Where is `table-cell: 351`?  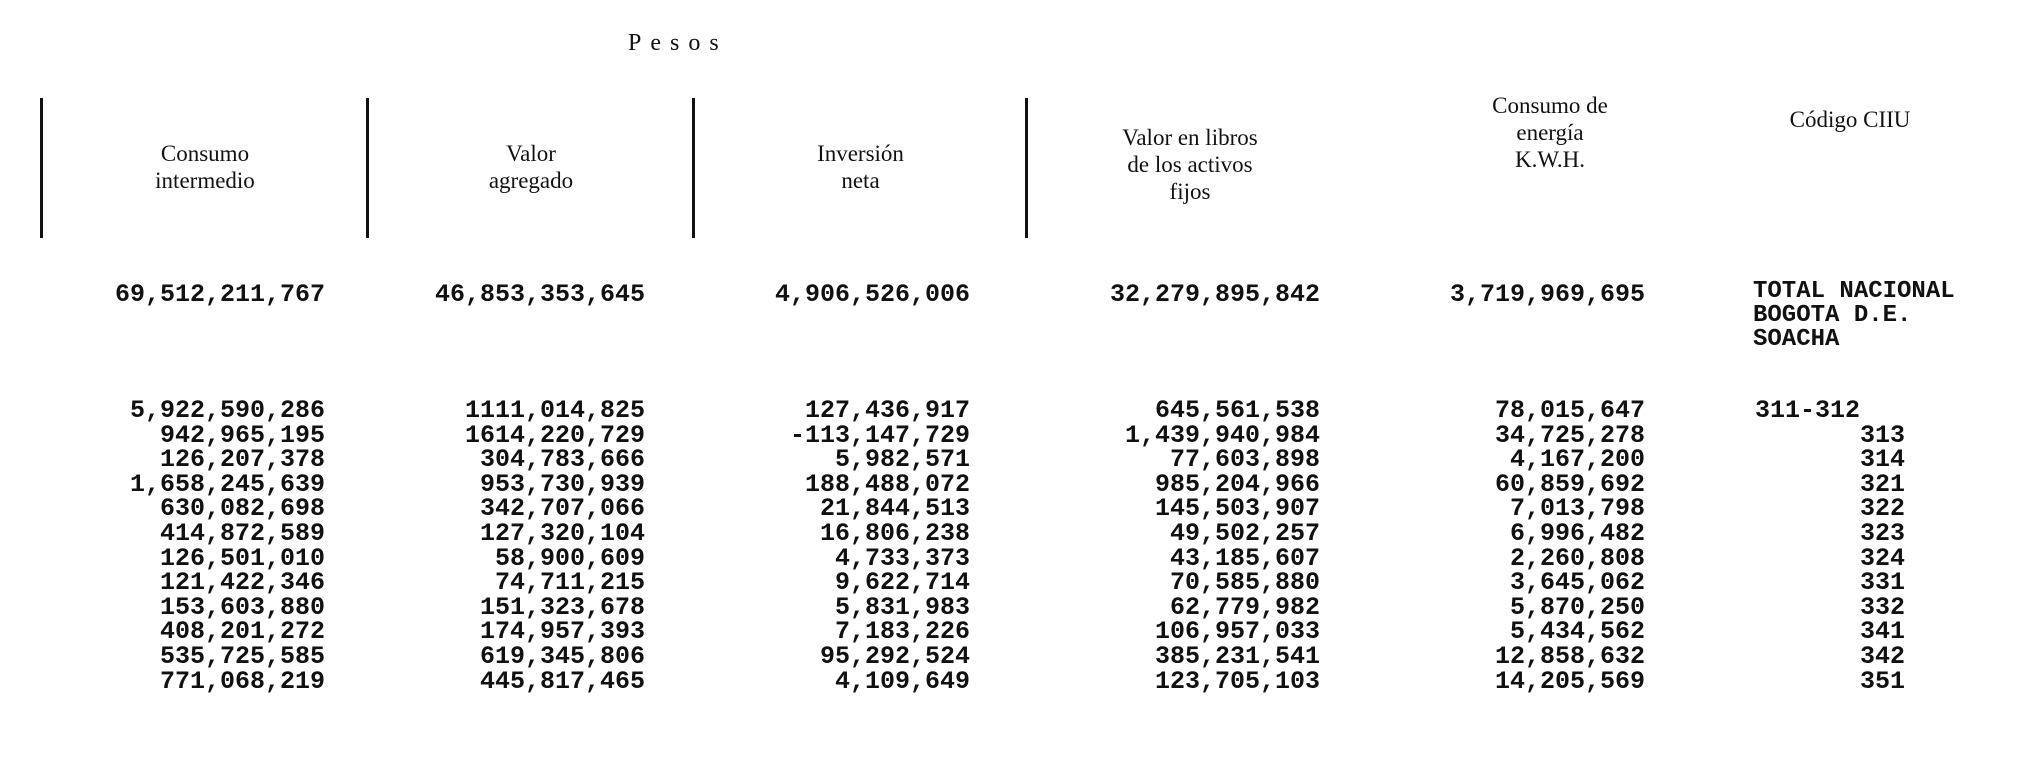 table-cell: 351 is located at coordinates (1882, 681).